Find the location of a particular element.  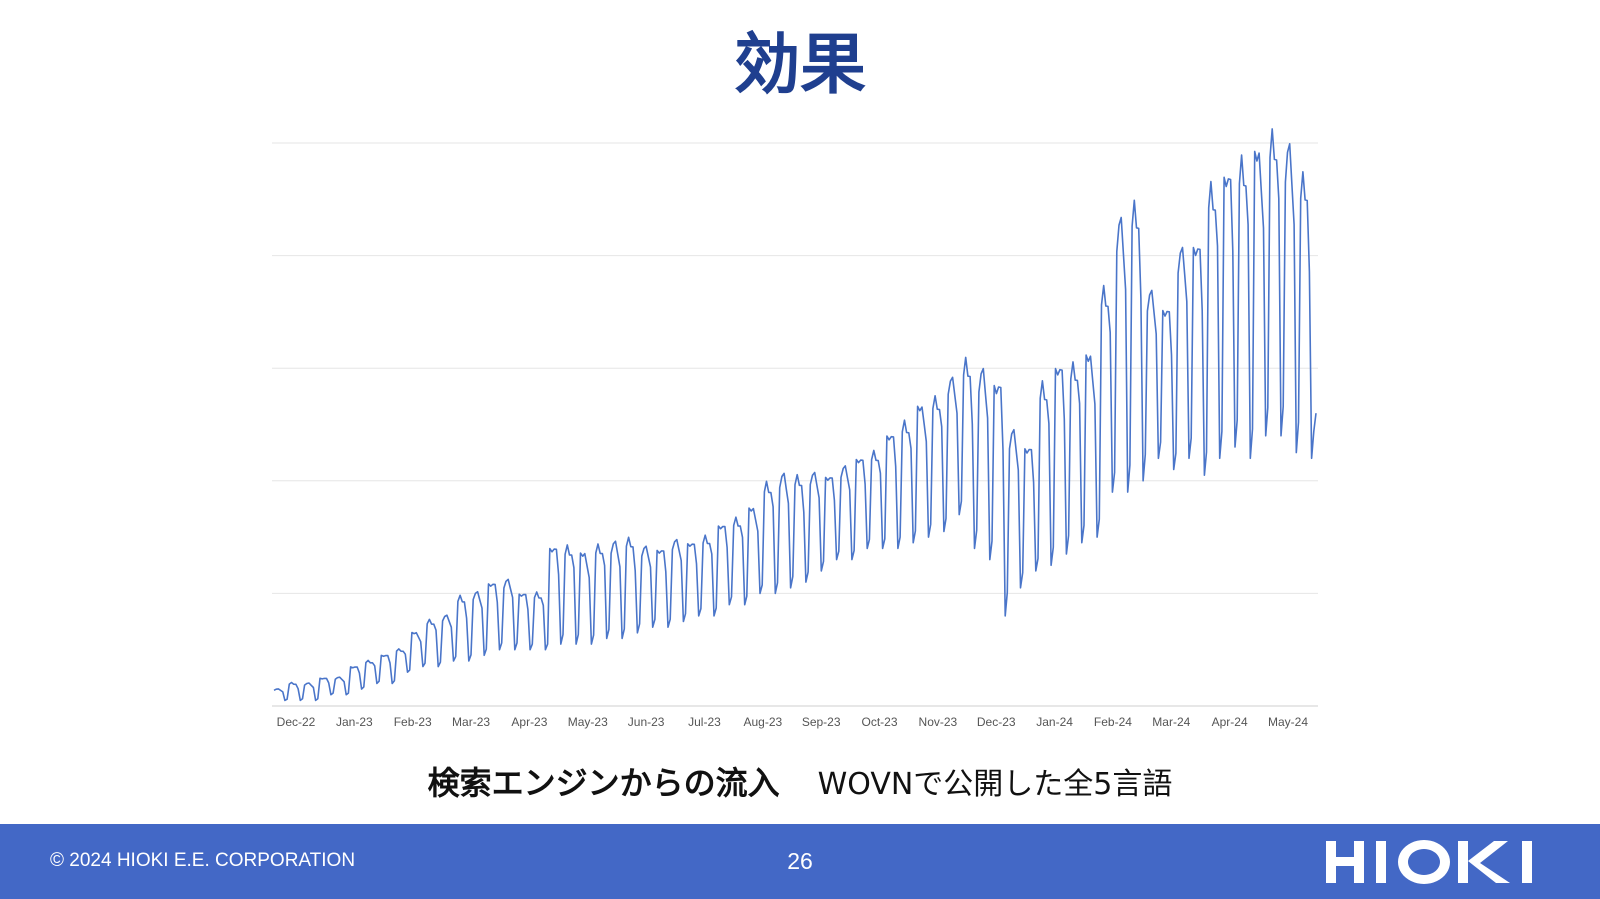

x-tick-label: Dec-22 is located at coordinates (296, 722).